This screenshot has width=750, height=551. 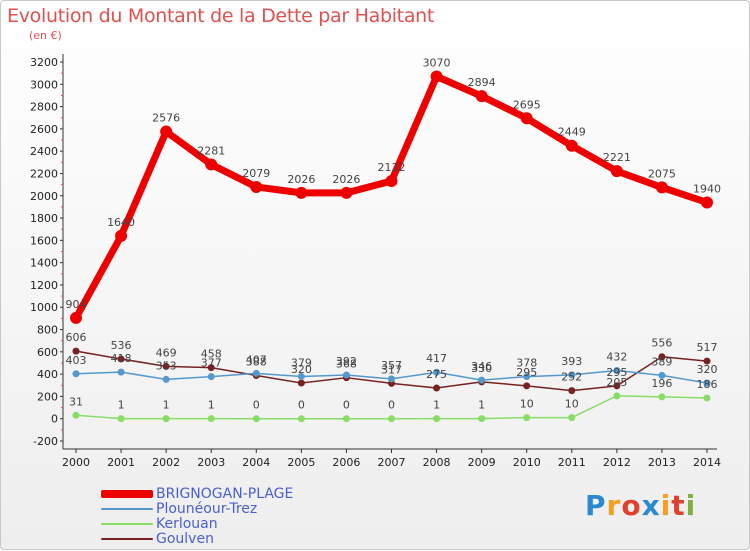 What do you see at coordinates (596, 505) in the screenshot?
I see `logo-letter: P` at bounding box center [596, 505].